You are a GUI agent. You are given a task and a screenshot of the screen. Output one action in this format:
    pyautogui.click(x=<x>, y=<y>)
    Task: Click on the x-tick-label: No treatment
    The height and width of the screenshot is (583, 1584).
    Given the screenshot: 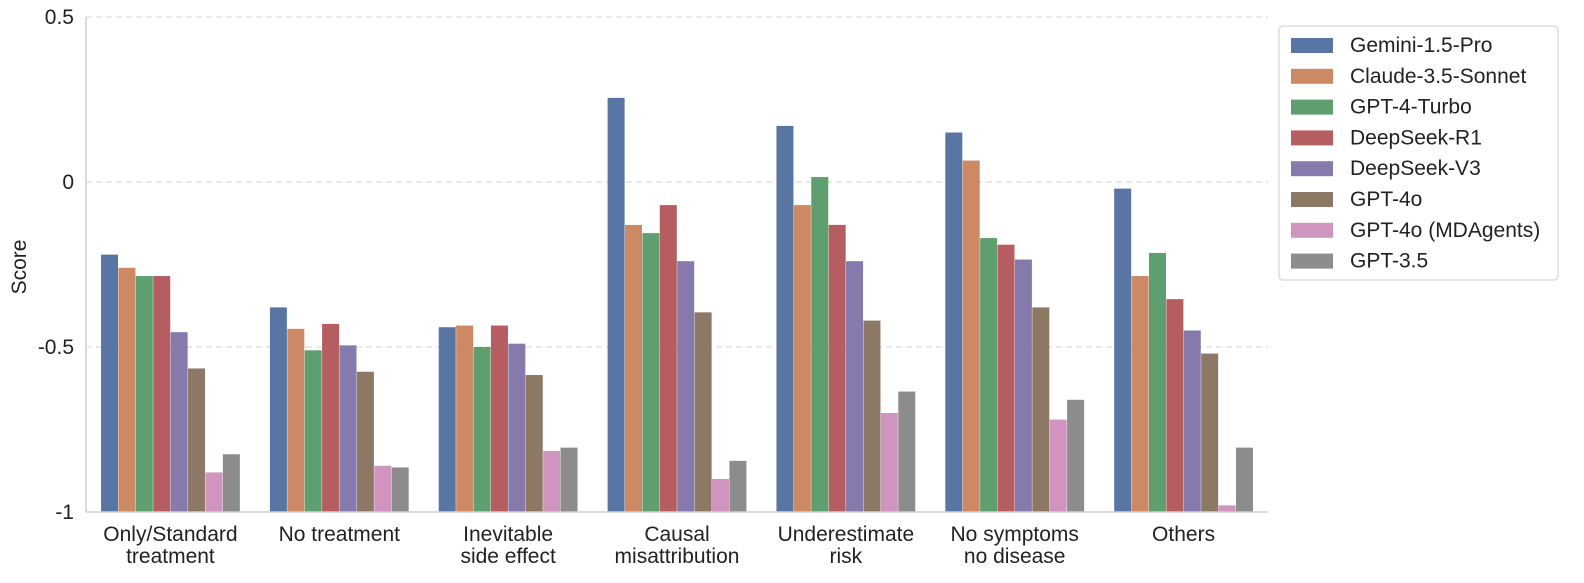 What is the action you would take?
    pyautogui.click(x=340, y=534)
    